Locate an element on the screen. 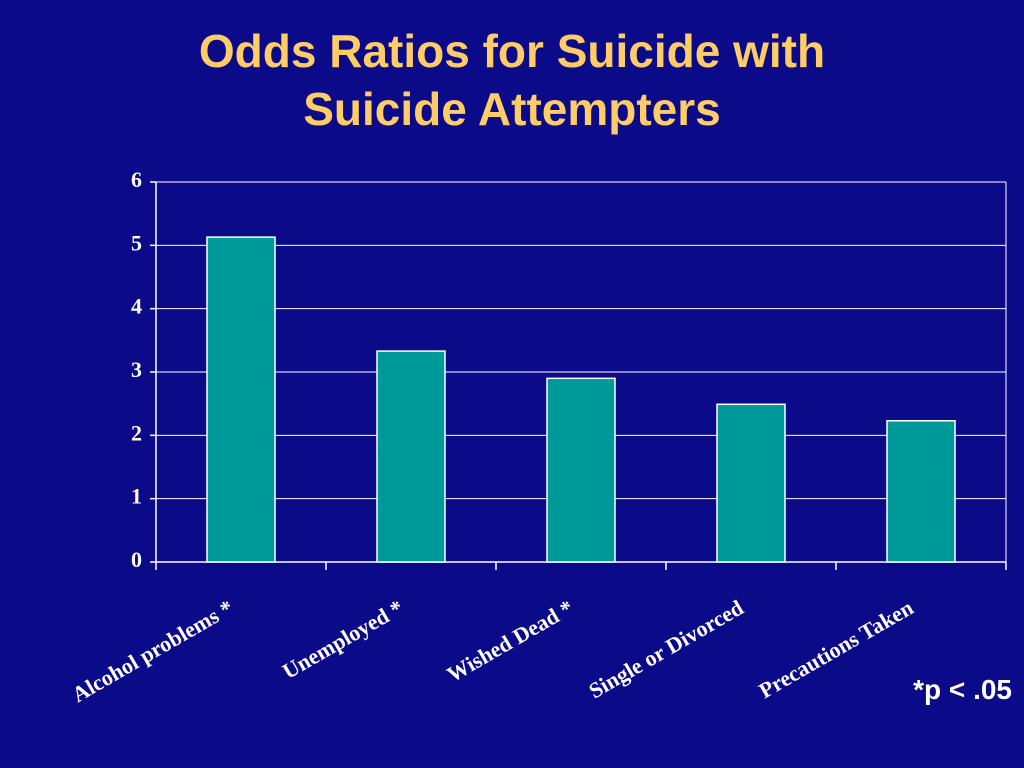 This screenshot has height=768, width=1024. annotation: *p < .05 is located at coordinates (962, 689).